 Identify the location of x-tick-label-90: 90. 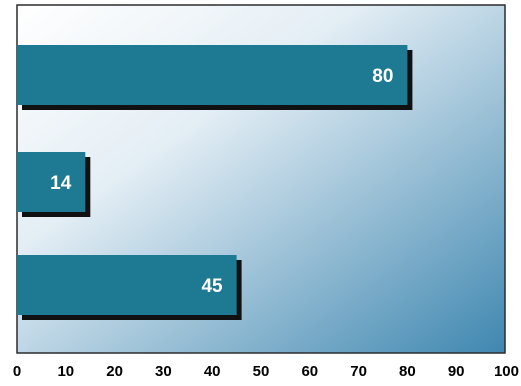
(456, 371).